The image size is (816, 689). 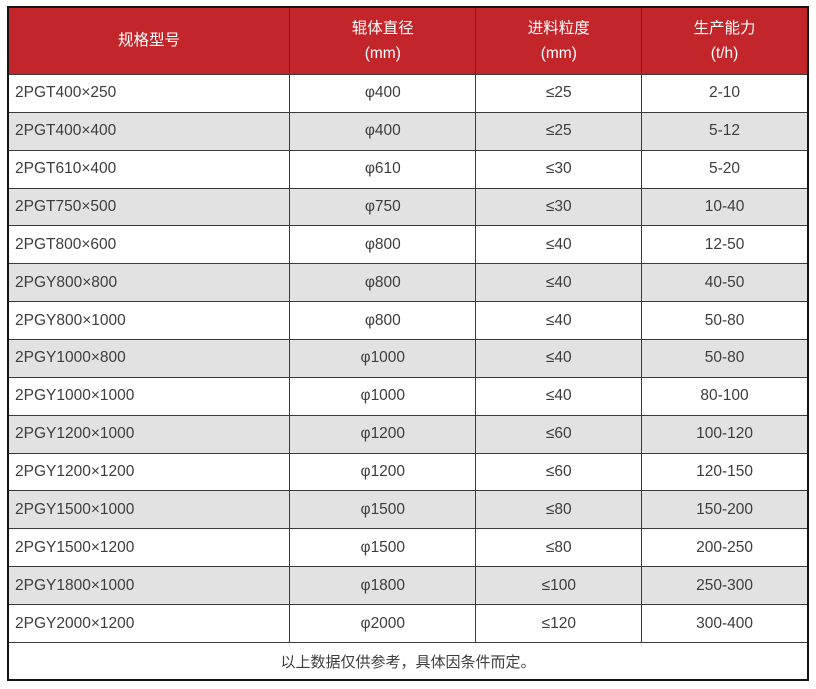 What do you see at coordinates (149, 207) in the screenshot?
I see `model-cell: 2PGT750×500` at bounding box center [149, 207].